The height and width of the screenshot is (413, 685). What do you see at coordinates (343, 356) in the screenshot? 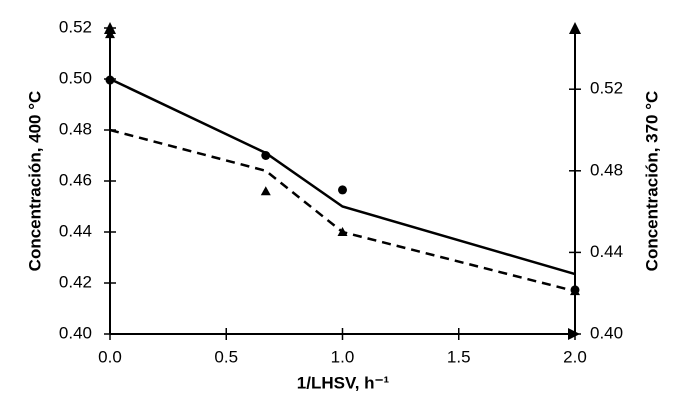
I see `x-tick-label: 1.0` at bounding box center [343, 356].